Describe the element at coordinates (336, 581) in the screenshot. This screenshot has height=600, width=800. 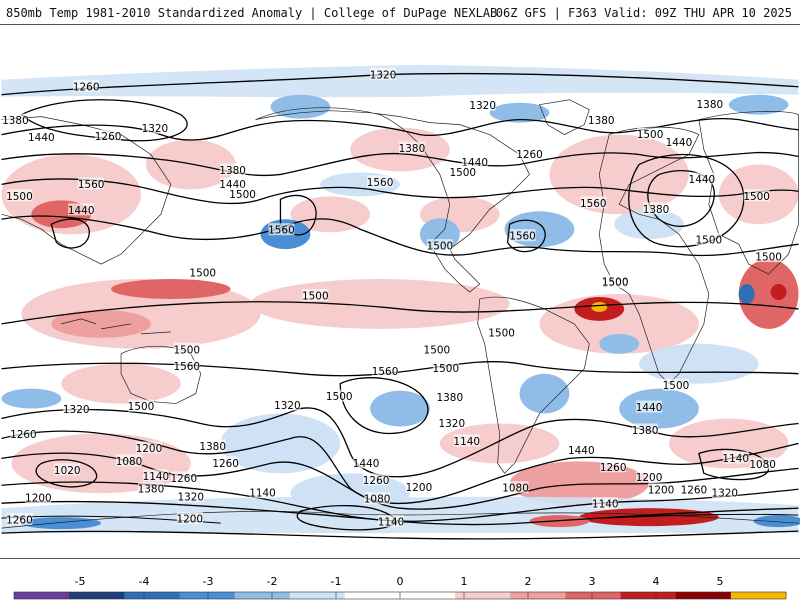
I see `colorbar-tick-label: -1` at that location.